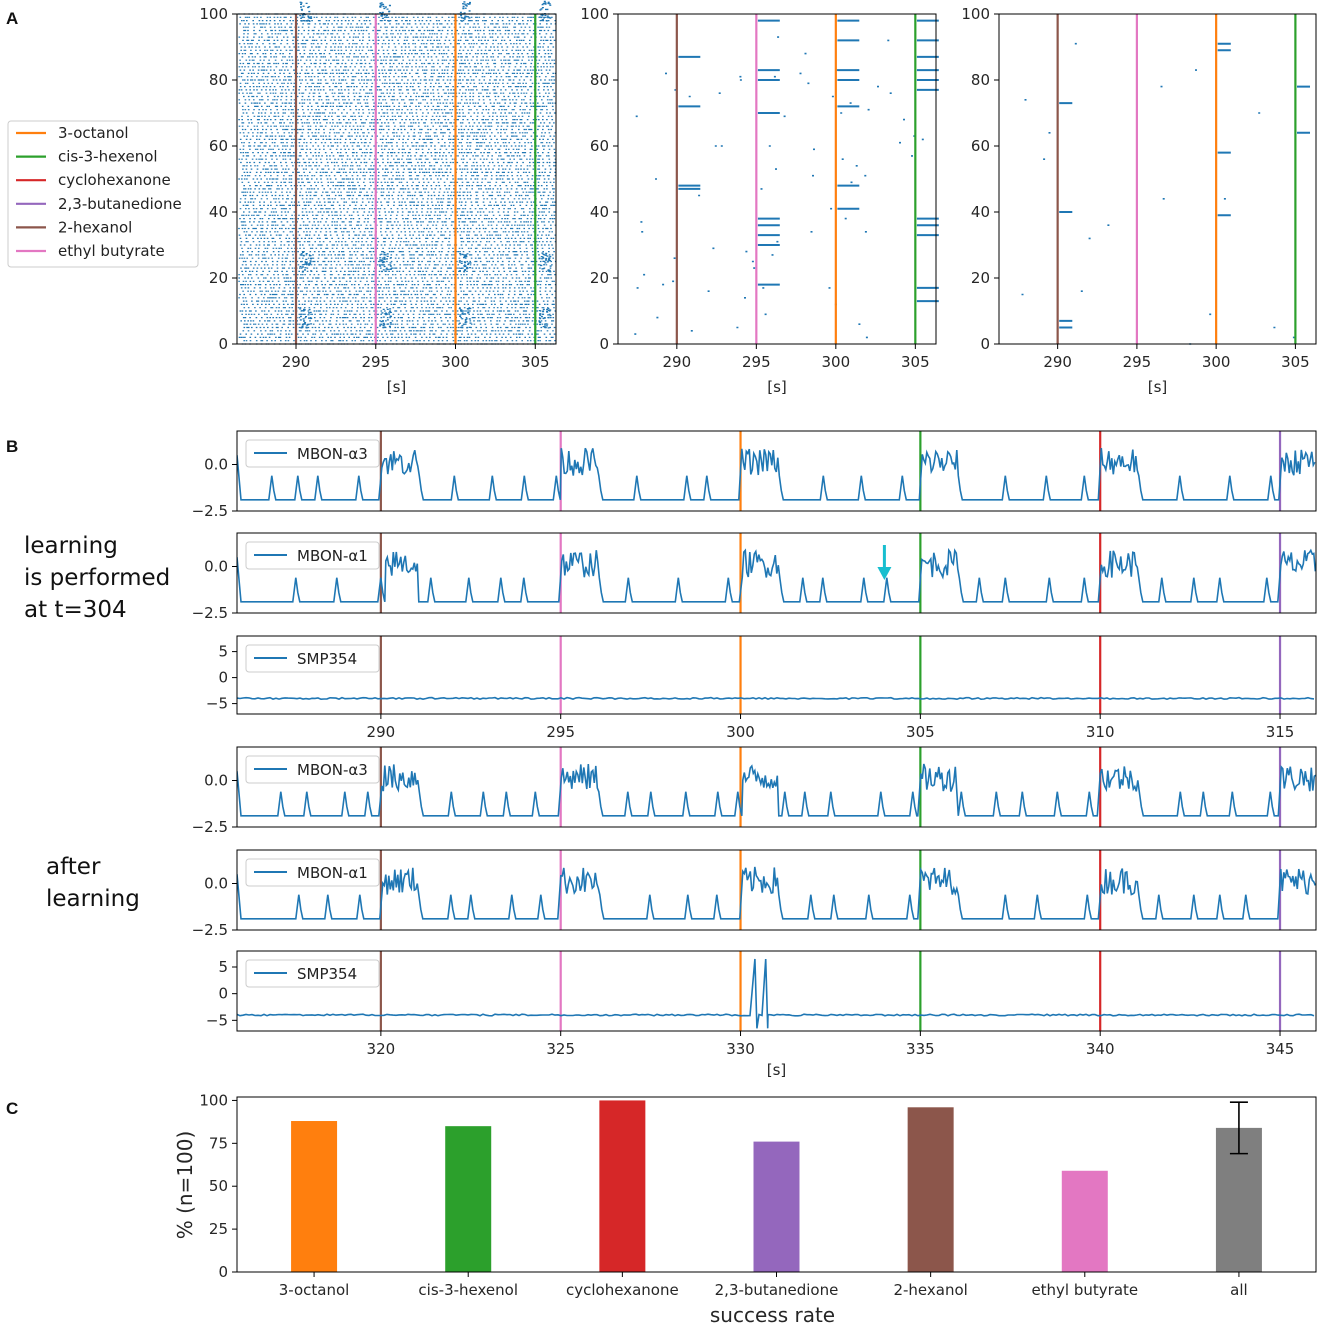 The width and height of the screenshot is (1325, 1328). What do you see at coordinates (777, 1290) in the screenshot?
I see `bar-label-3: 2,3-butanedione` at bounding box center [777, 1290].